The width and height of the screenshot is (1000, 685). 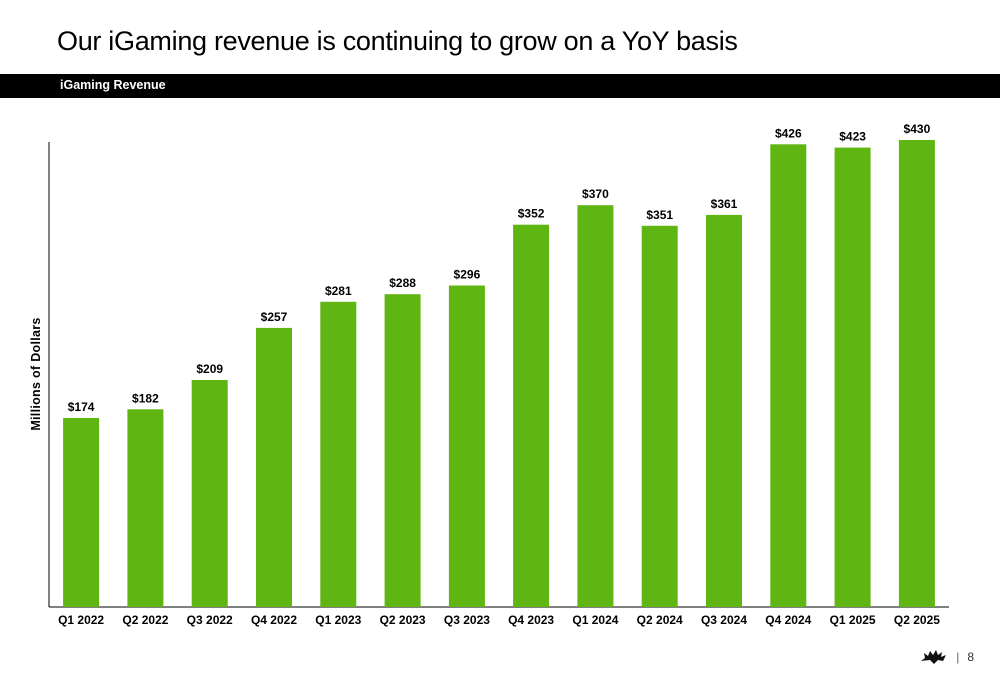 What do you see at coordinates (274, 317) in the screenshot?
I see `value-label: $257` at bounding box center [274, 317].